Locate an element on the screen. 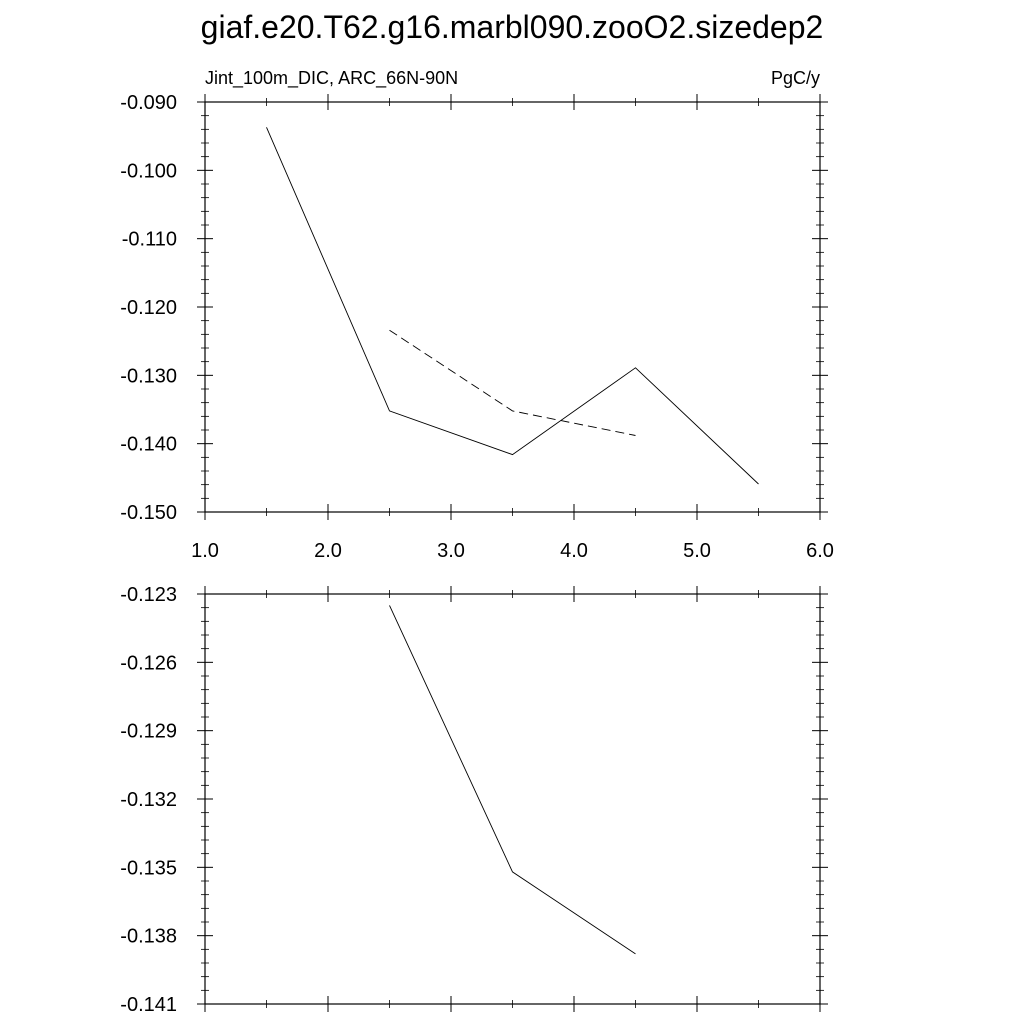 Image resolution: width=1024 pixels, height=1024 pixels. y-tick-label: -0.100 is located at coordinates (148, 171).